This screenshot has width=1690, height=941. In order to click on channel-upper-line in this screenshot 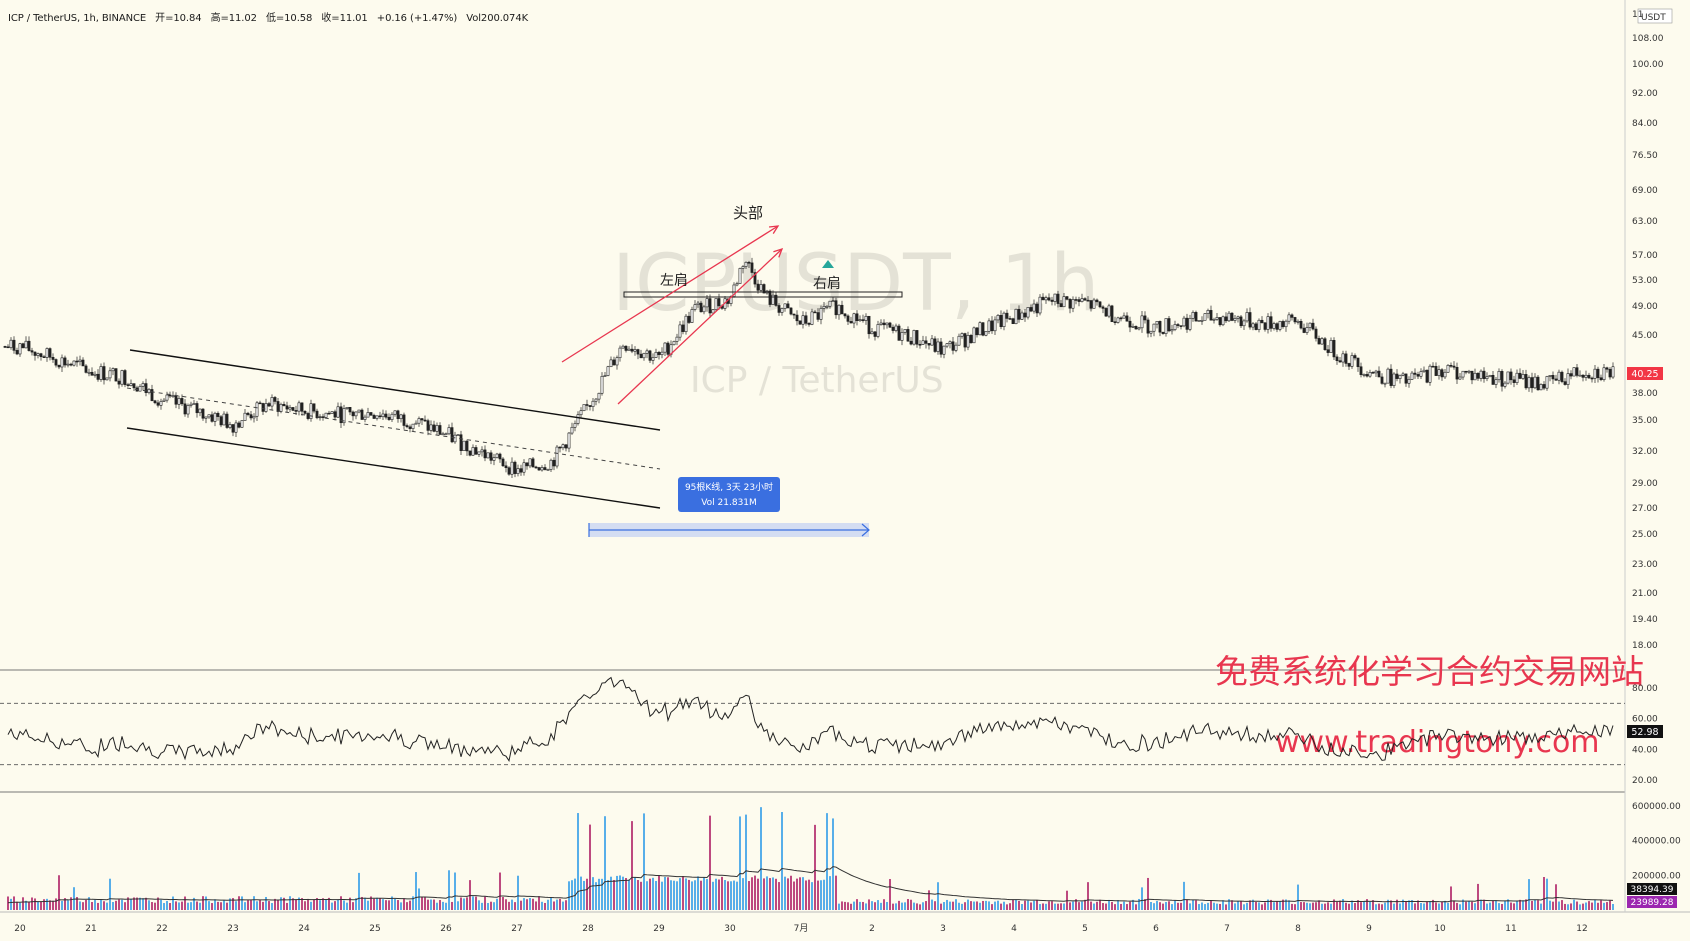, I will do `click(395, 390)`.